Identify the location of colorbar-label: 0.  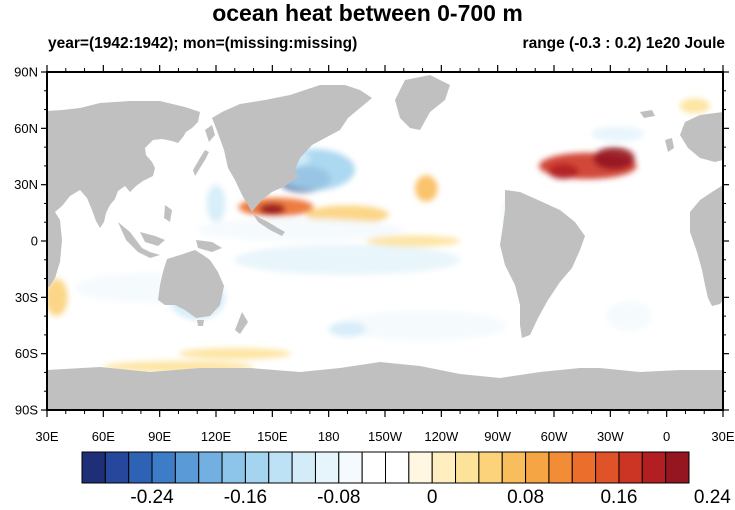
(432, 497).